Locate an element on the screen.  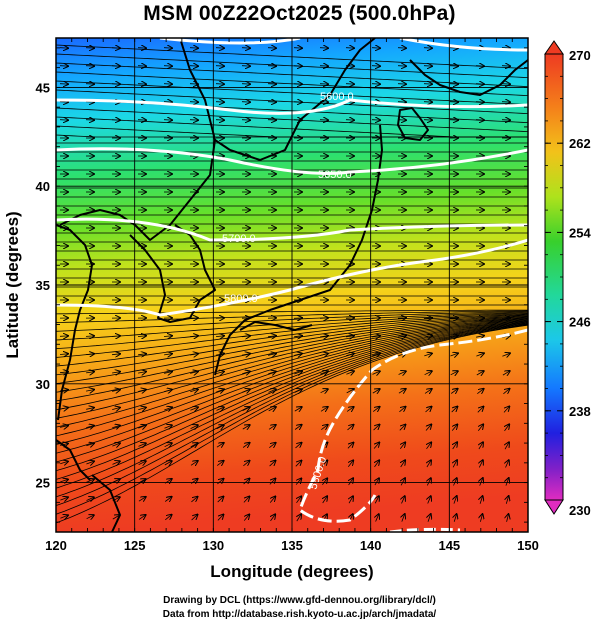
colorbar-tick-label: 254 is located at coordinates (580, 232).